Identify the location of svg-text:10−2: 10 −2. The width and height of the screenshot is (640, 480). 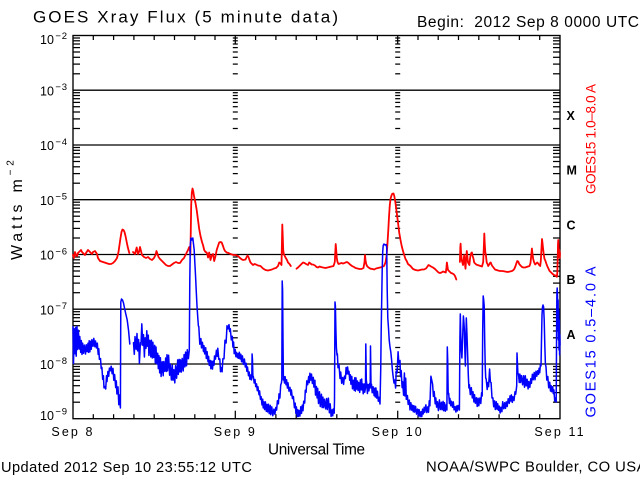
(54, 39).